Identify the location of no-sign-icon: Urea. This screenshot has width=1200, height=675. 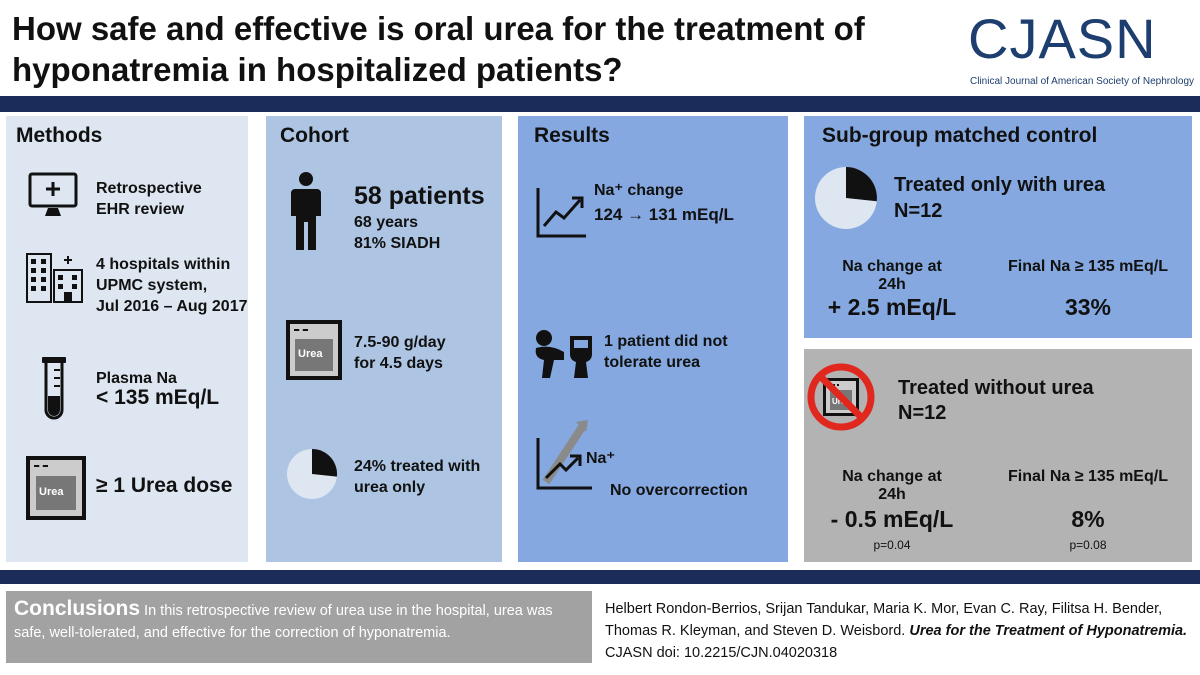
(841, 397).